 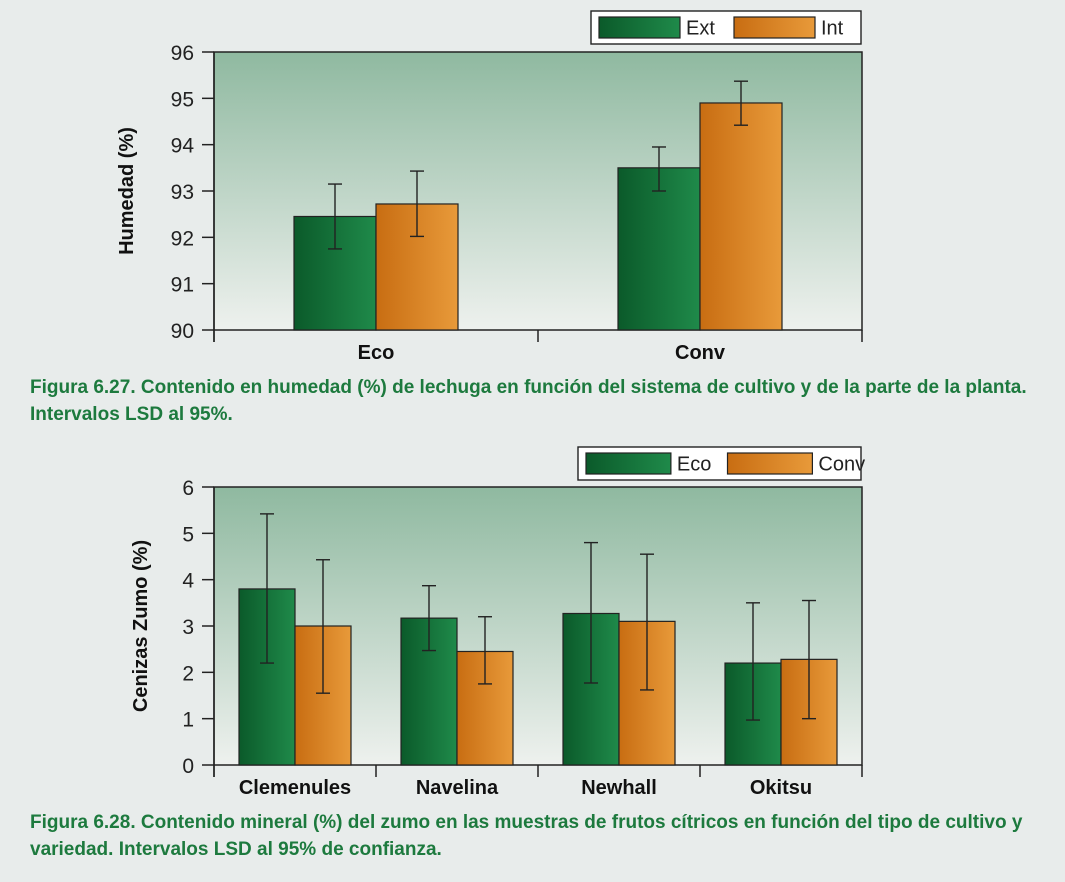 What do you see at coordinates (141, 626) in the screenshot?
I see `y-axis-title: Cenizas Zumo (%)` at bounding box center [141, 626].